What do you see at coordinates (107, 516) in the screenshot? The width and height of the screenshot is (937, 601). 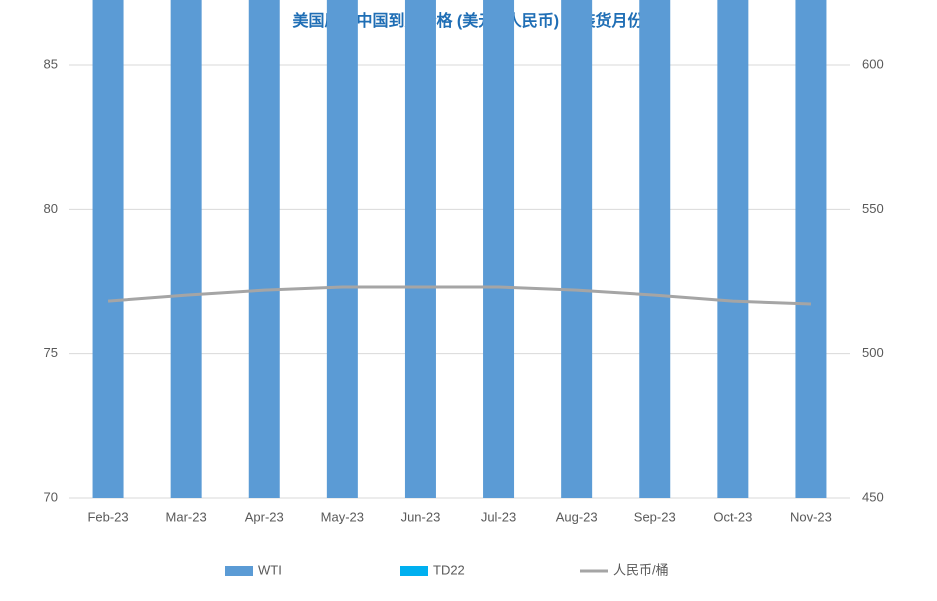 I see `x-tick-label: Feb-23` at bounding box center [107, 516].